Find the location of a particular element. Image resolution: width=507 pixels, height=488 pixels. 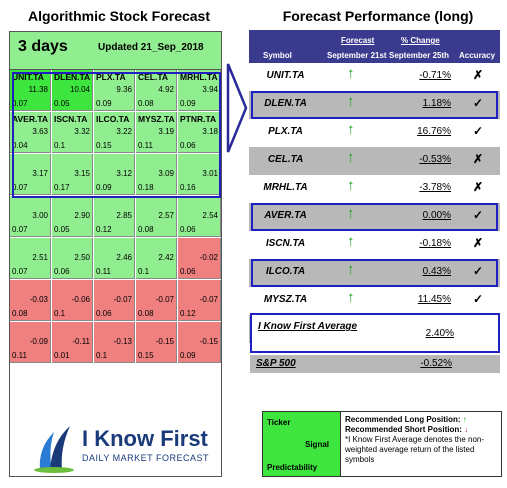

cell-signal: -0.02 is located at coordinates (208, 257).